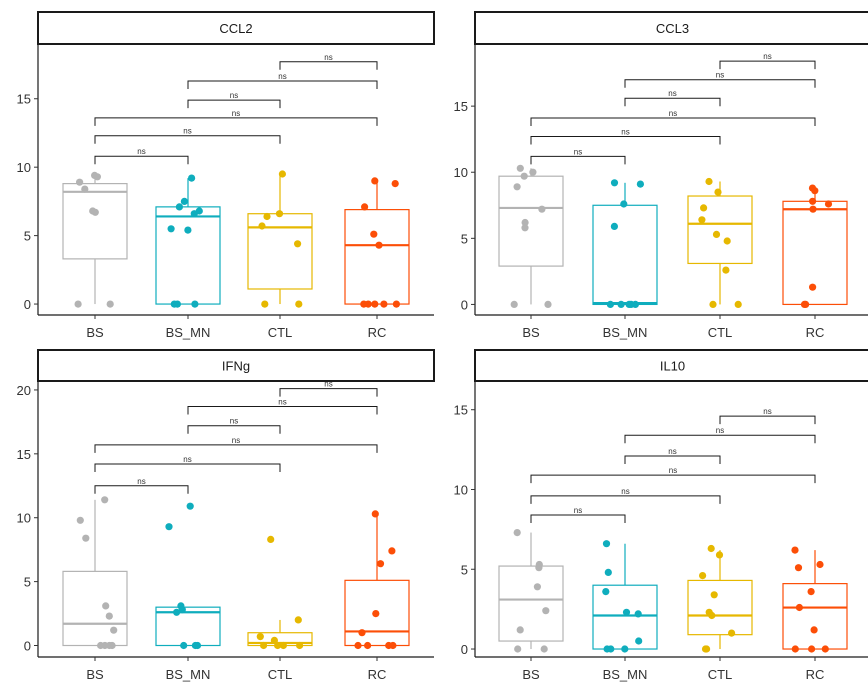 This screenshot has width=868, height=688. I want to click on y-tick-label: 20, so click(24, 390).